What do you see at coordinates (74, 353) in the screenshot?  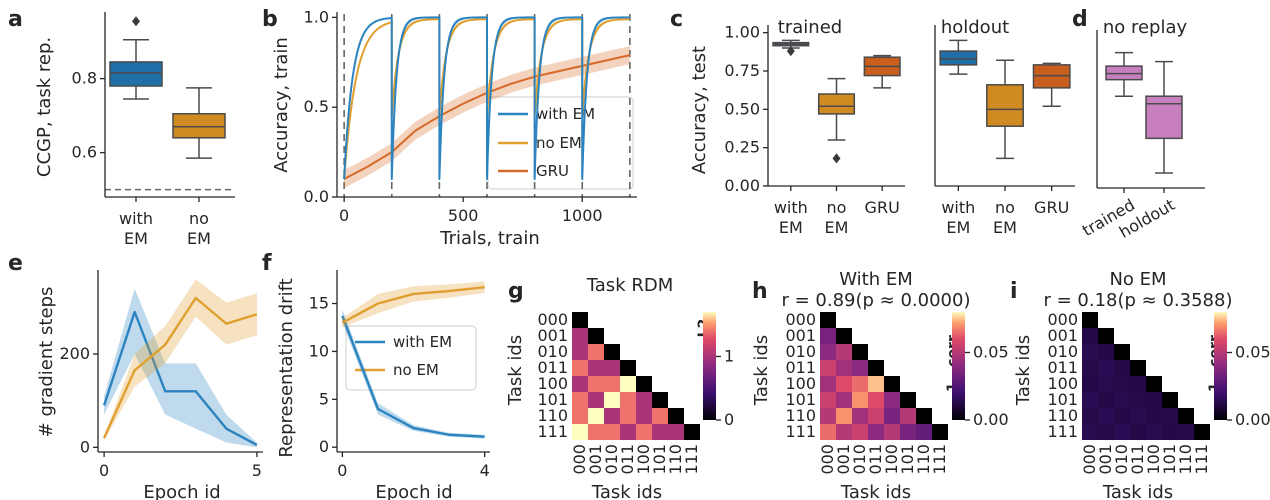 I see `panel-e-ytick-label: 200` at bounding box center [74, 353].